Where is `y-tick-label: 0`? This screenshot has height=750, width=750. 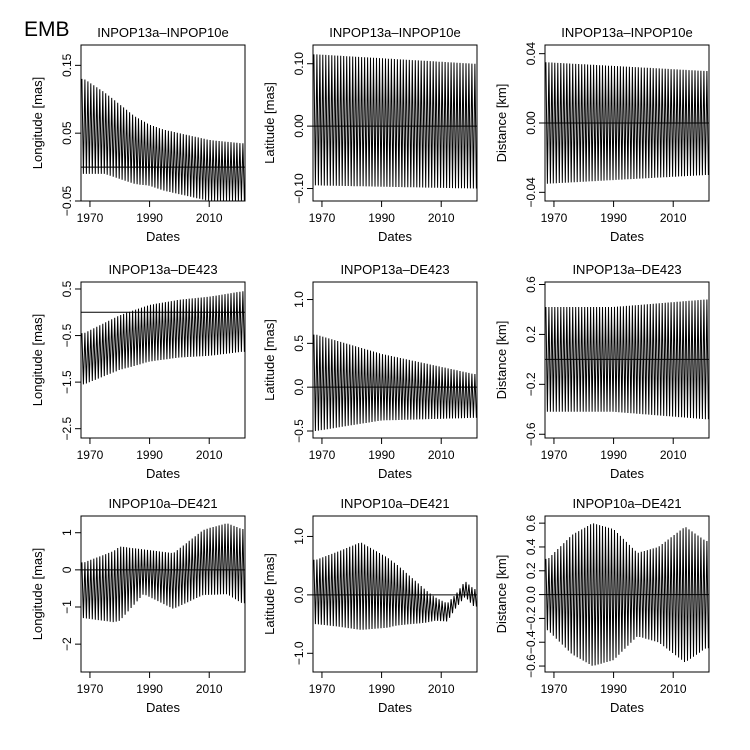 y-tick-label: 0 is located at coordinates (67, 569).